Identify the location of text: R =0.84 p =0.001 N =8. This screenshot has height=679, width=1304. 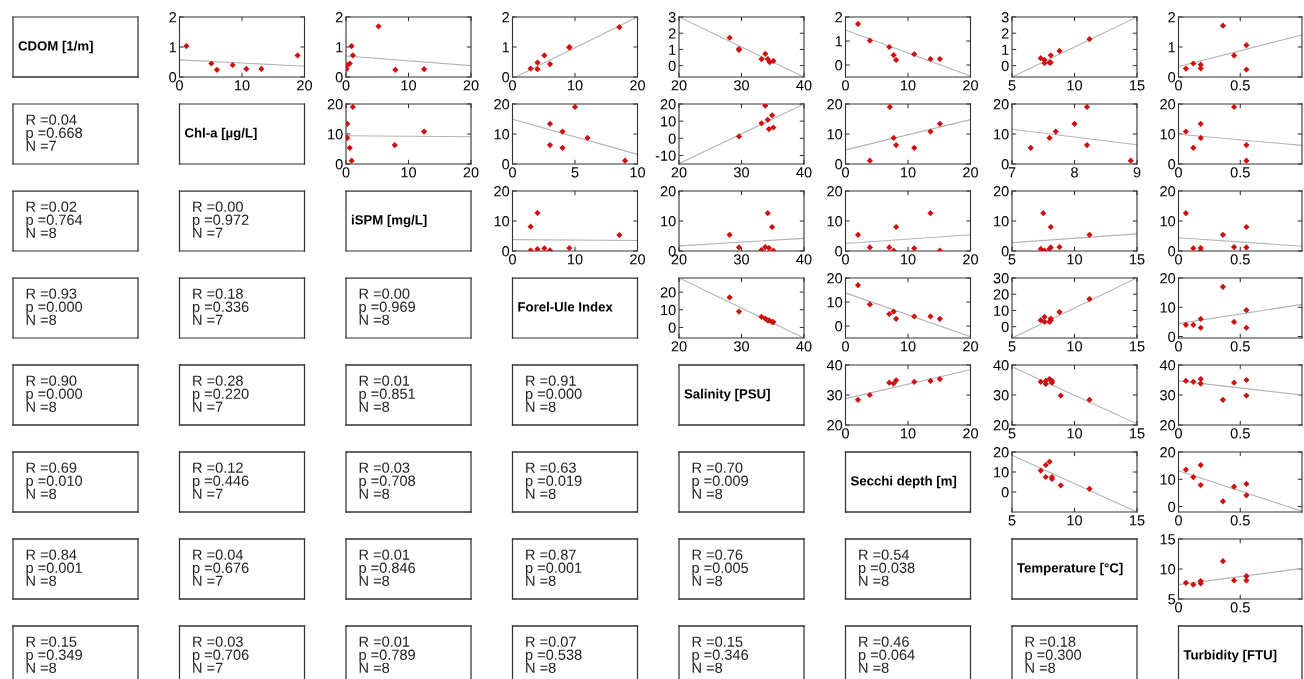
(54, 567).